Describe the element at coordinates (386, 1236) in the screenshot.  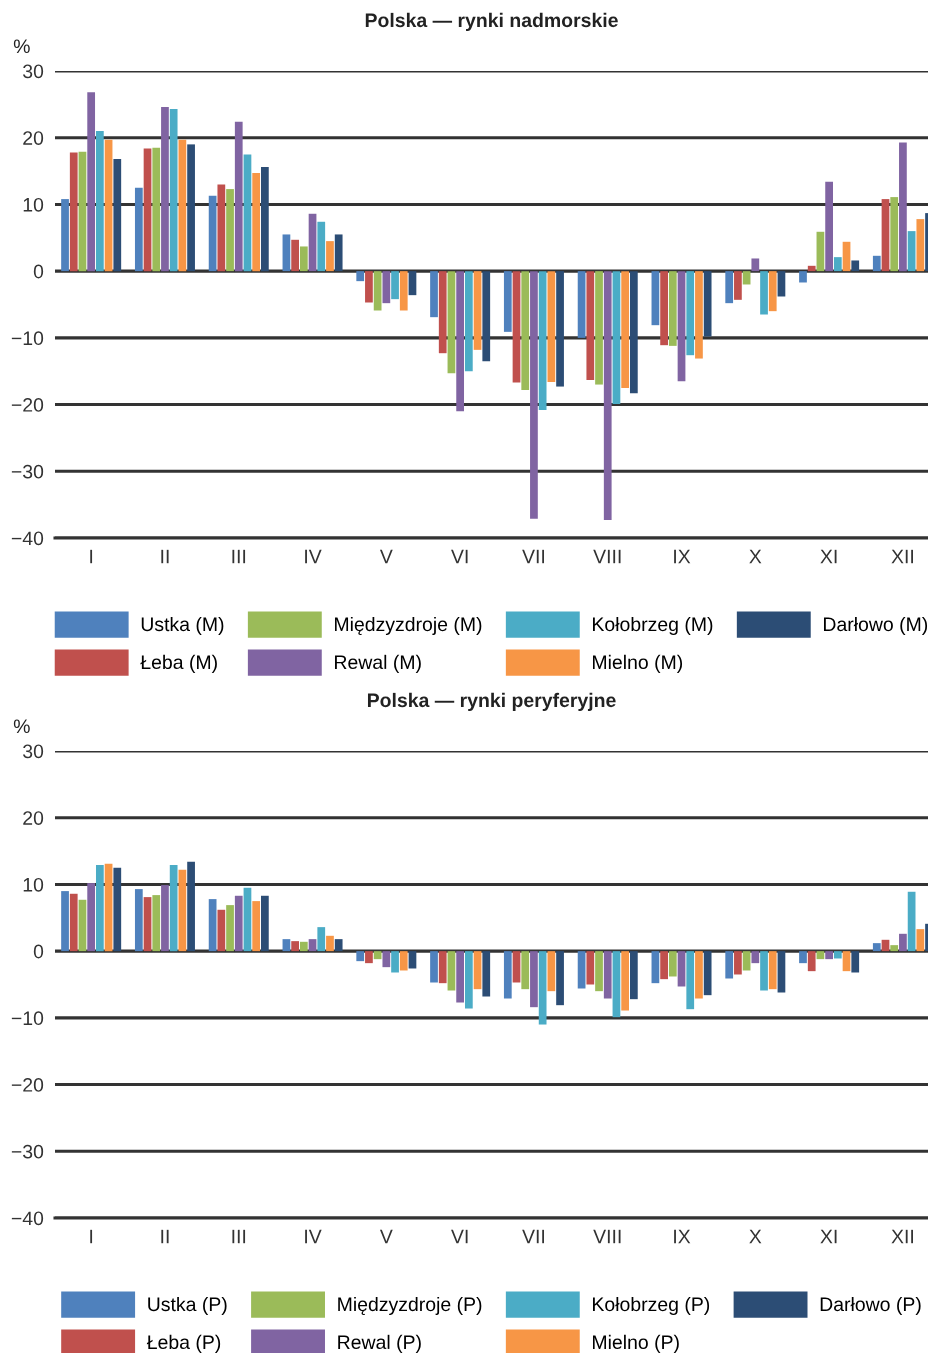
I see `x-tick-label: V` at that location.